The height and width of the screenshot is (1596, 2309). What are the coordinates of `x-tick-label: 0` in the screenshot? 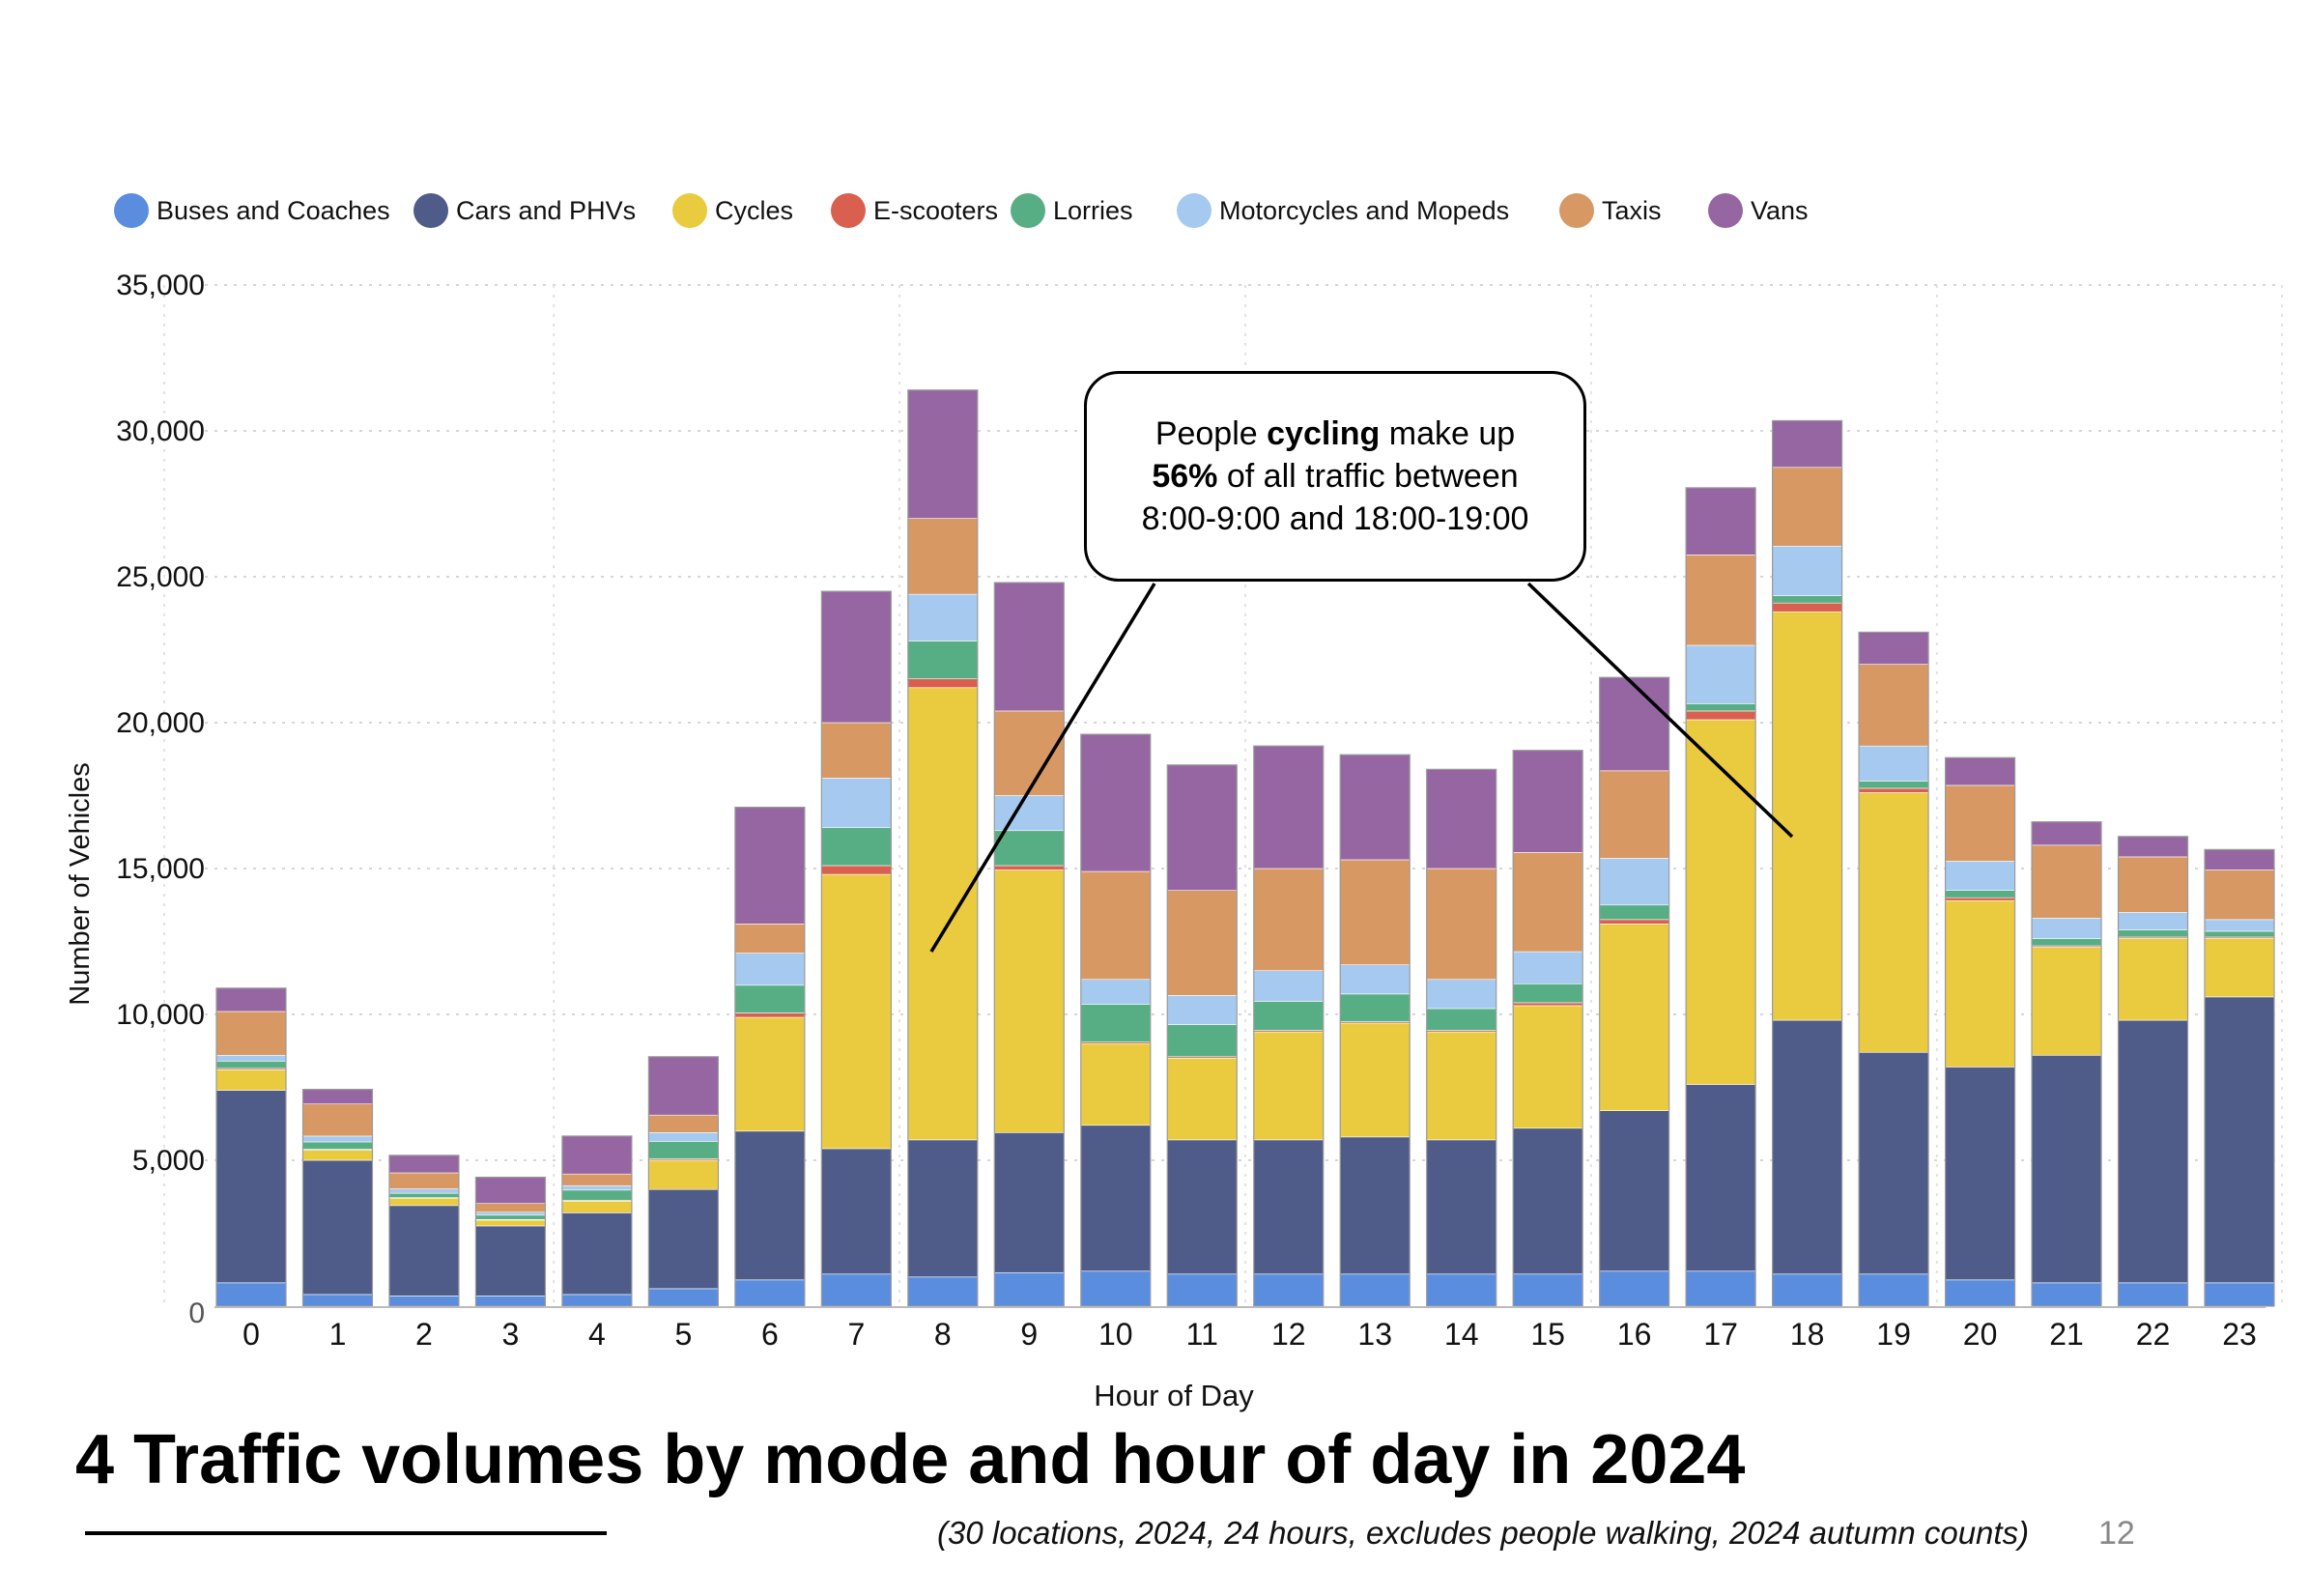 It's located at (251, 1334).